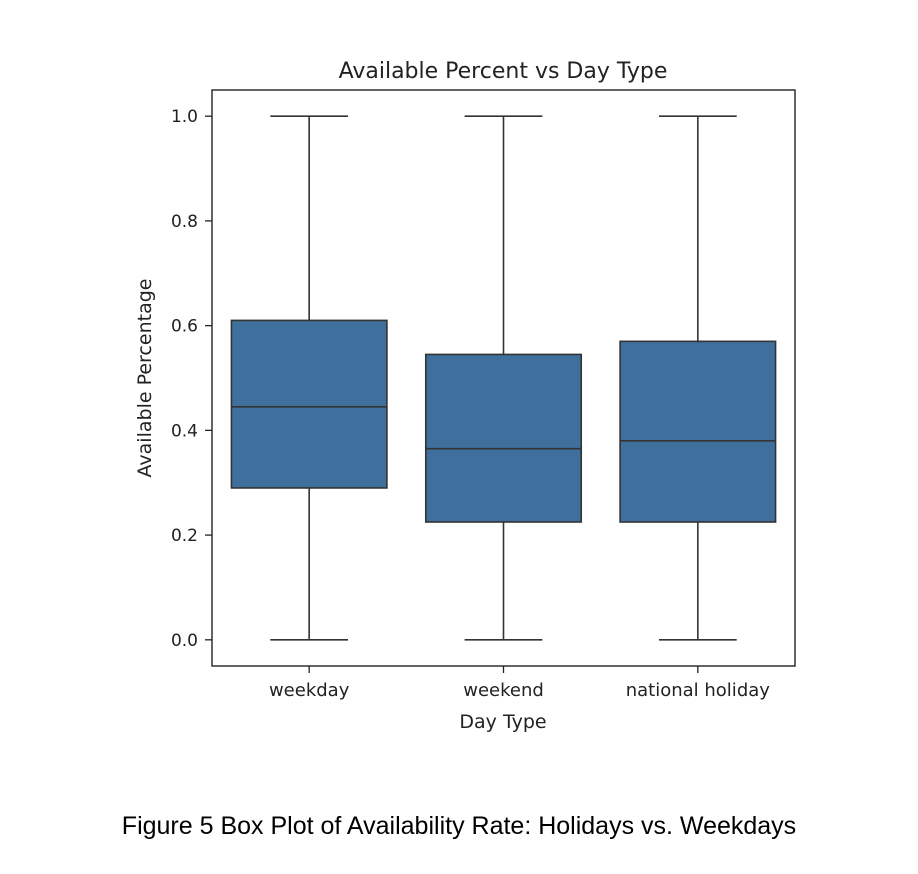 This screenshot has height=874, width=918. I want to click on x-axis-label: Day Type, so click(502, 722).